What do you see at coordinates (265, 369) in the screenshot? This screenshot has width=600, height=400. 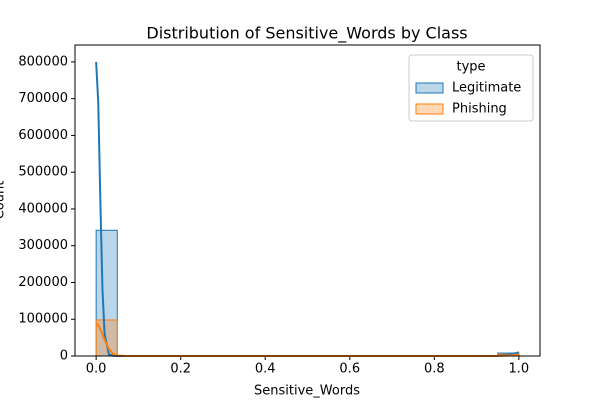 I see `x-tick-label: 0.4` at bounding box center [265, 369].